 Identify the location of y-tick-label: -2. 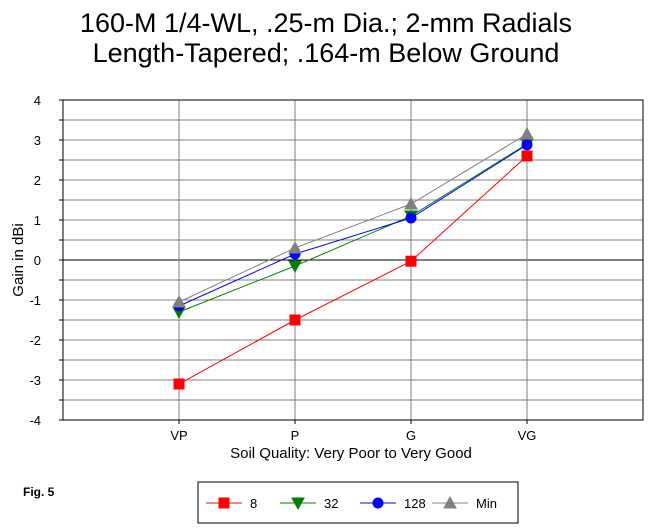
(35, 340).